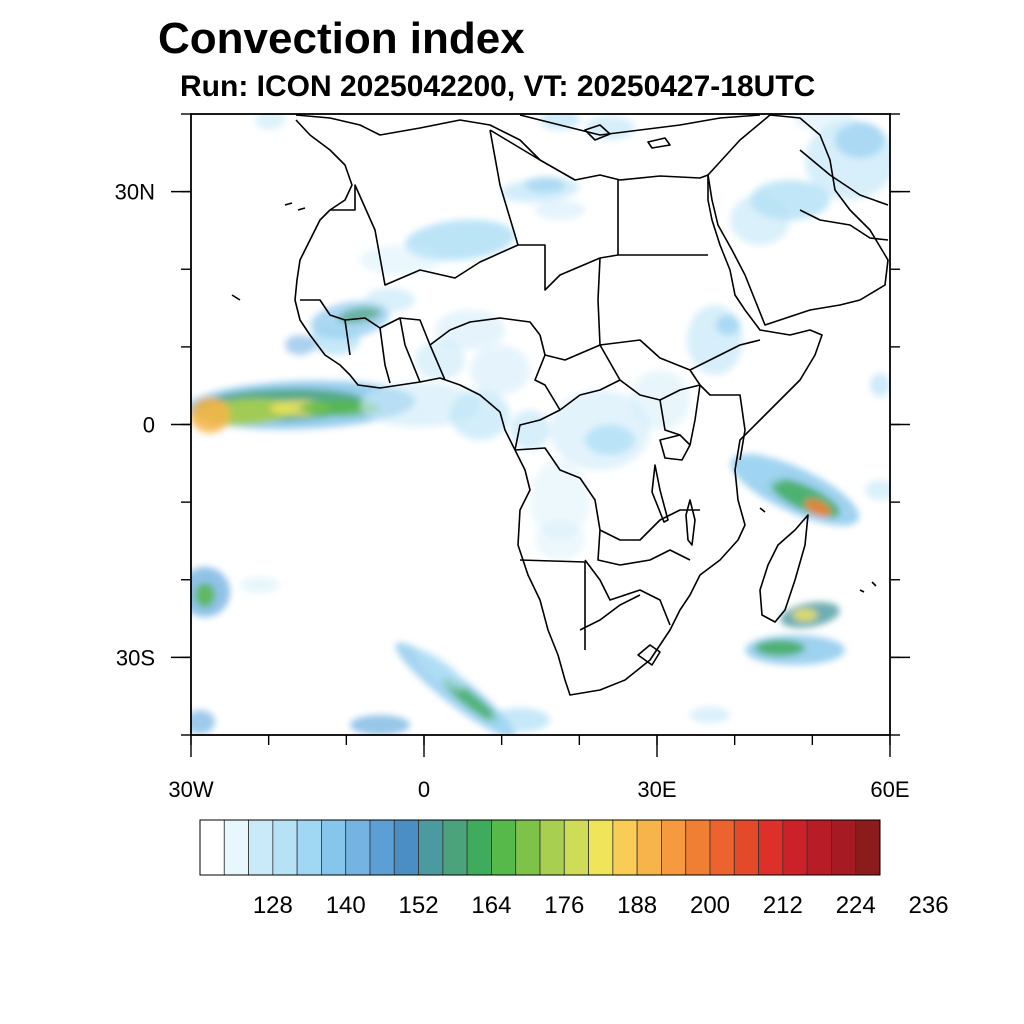  What do you see at coordinates (660, 493) in the screenshot?
I see `lake-tanganyika` at bounding box center [660, 493].